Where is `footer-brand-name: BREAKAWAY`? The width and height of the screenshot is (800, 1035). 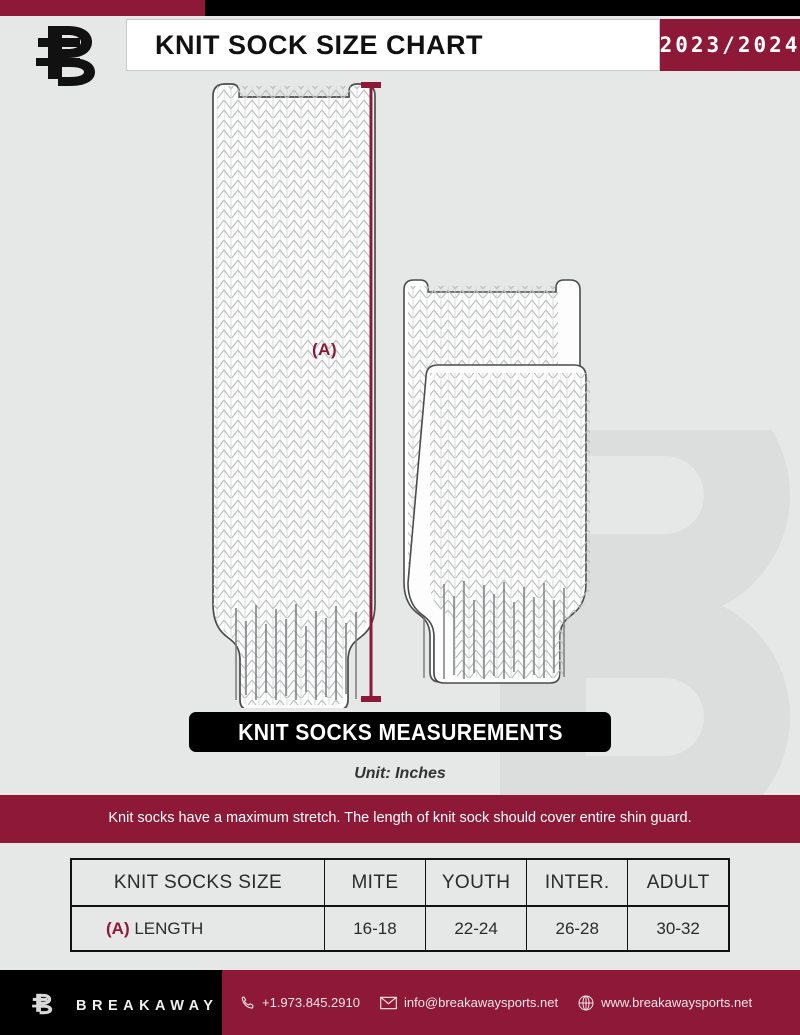 footer-brand-name: BREAKAWAY is located at coordinates (147, 1005).